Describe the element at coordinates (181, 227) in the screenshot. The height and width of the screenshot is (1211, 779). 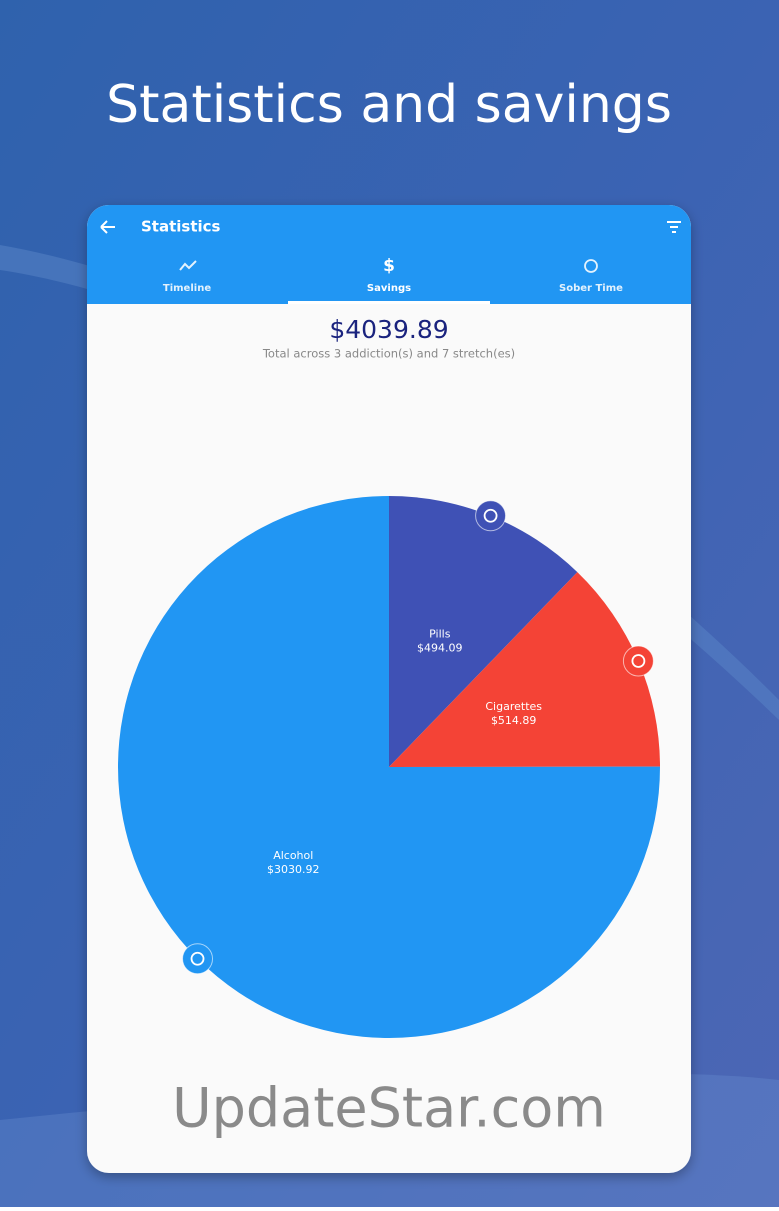
I see `app-bar-title: Statistics` at that location.